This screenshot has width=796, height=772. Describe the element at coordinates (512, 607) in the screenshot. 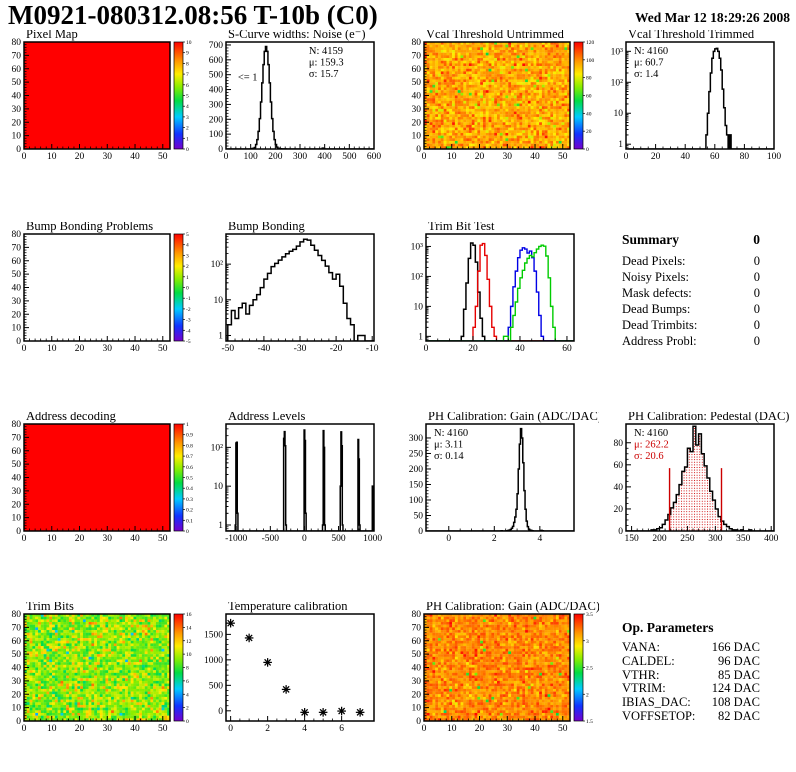

I see `ph-gain-map-title: PH Calibration: Gain (ADC/DAC)` at that location.